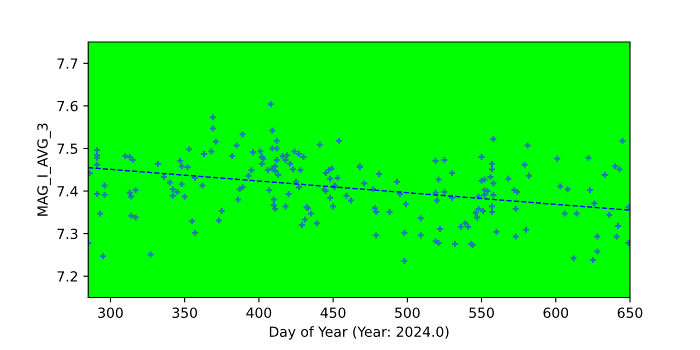 Image resolution: width=700 pixels, height=350 pixels. I want to click on y-tick-label: 7.3, so click(68, 234).